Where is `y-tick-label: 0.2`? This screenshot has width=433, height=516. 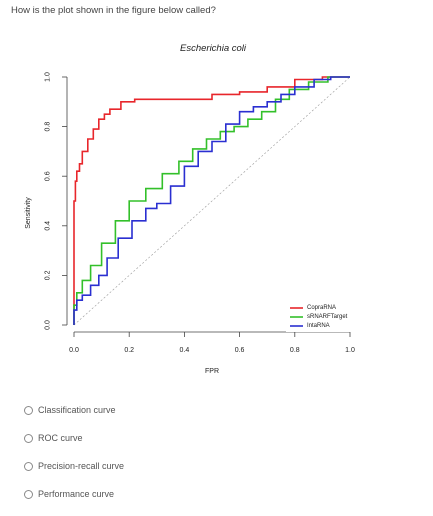 y-tick-label: 0.2 is located at coordinates (48, 275).